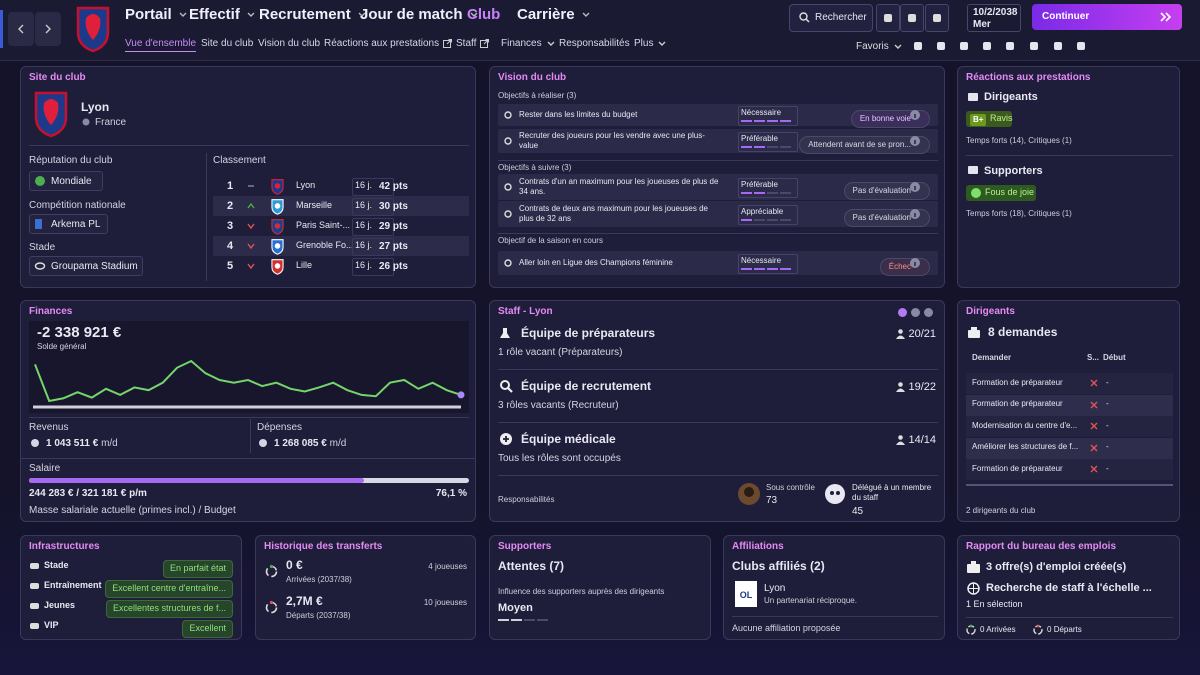 This screenshot has width=1200, height=675. I want to click on status-cross, so click(1094, 447).